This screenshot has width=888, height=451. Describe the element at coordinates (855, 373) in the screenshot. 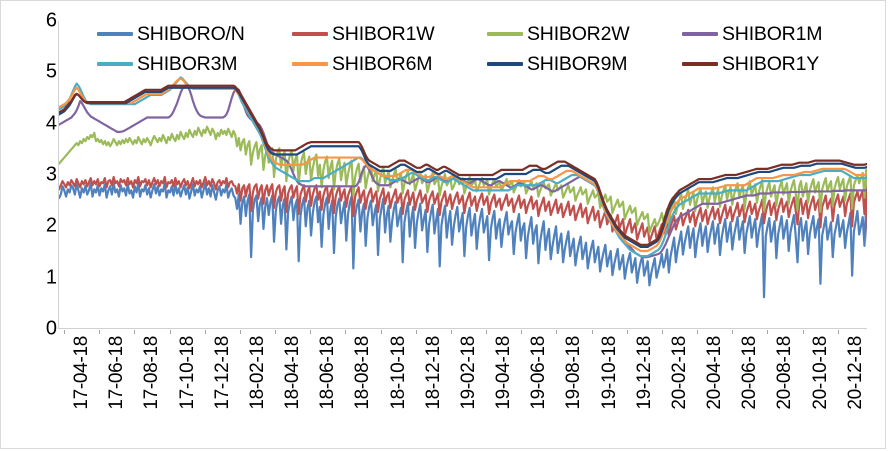

I see `x-axis-tick-label: 20-12-18` at that location.